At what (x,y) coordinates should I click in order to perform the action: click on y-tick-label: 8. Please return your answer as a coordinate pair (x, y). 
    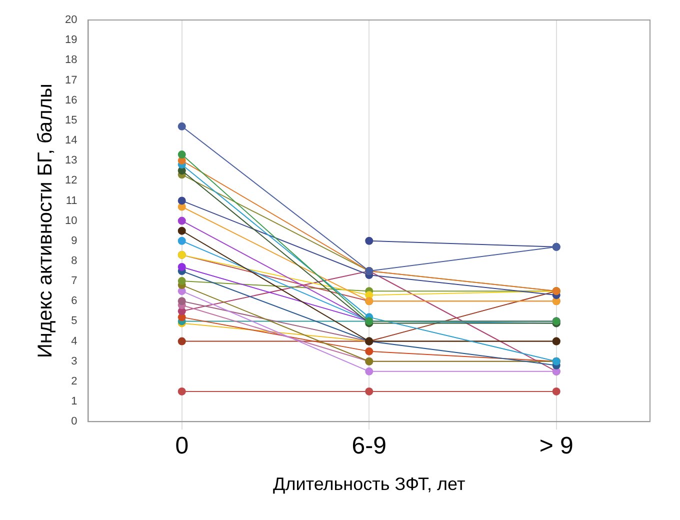
    Looking at the image, I should click on (74, 260).